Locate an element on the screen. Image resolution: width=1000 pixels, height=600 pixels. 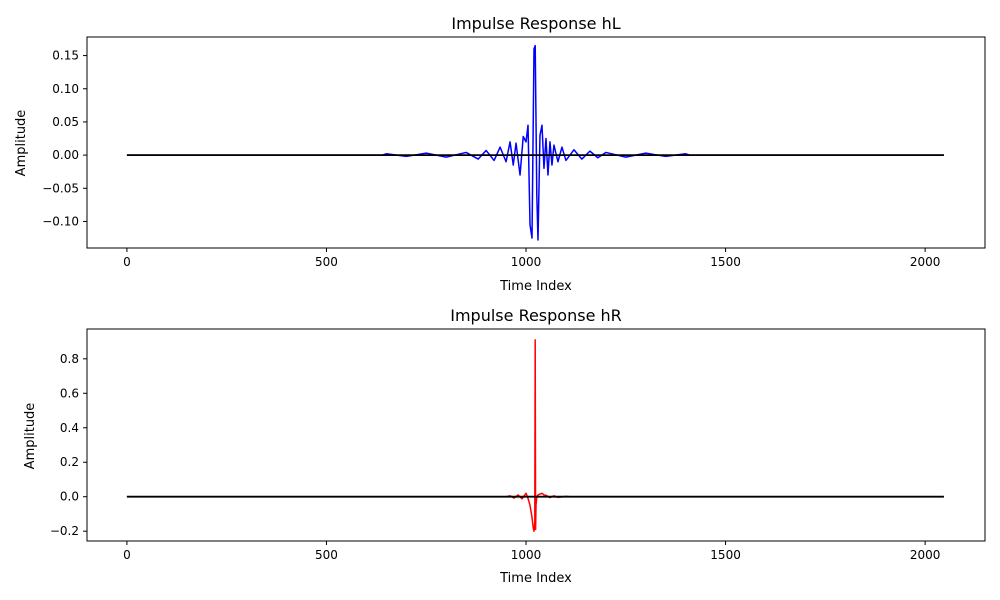
chart-title: Impulse Response hR is located at coordinates (536, 315).